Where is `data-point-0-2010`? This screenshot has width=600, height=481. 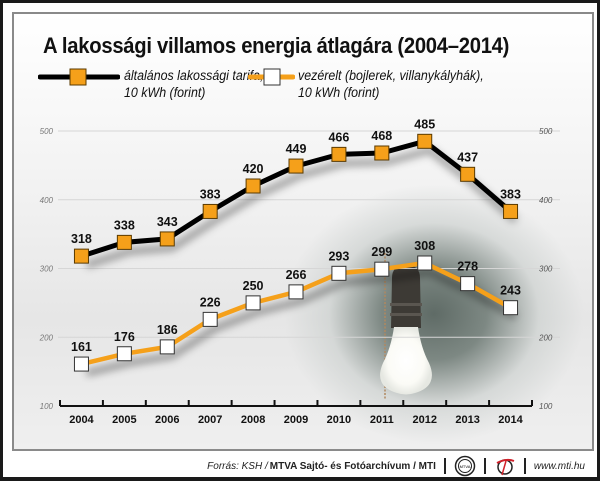
data-point-0-2010 is located at coordinates (339, 154).